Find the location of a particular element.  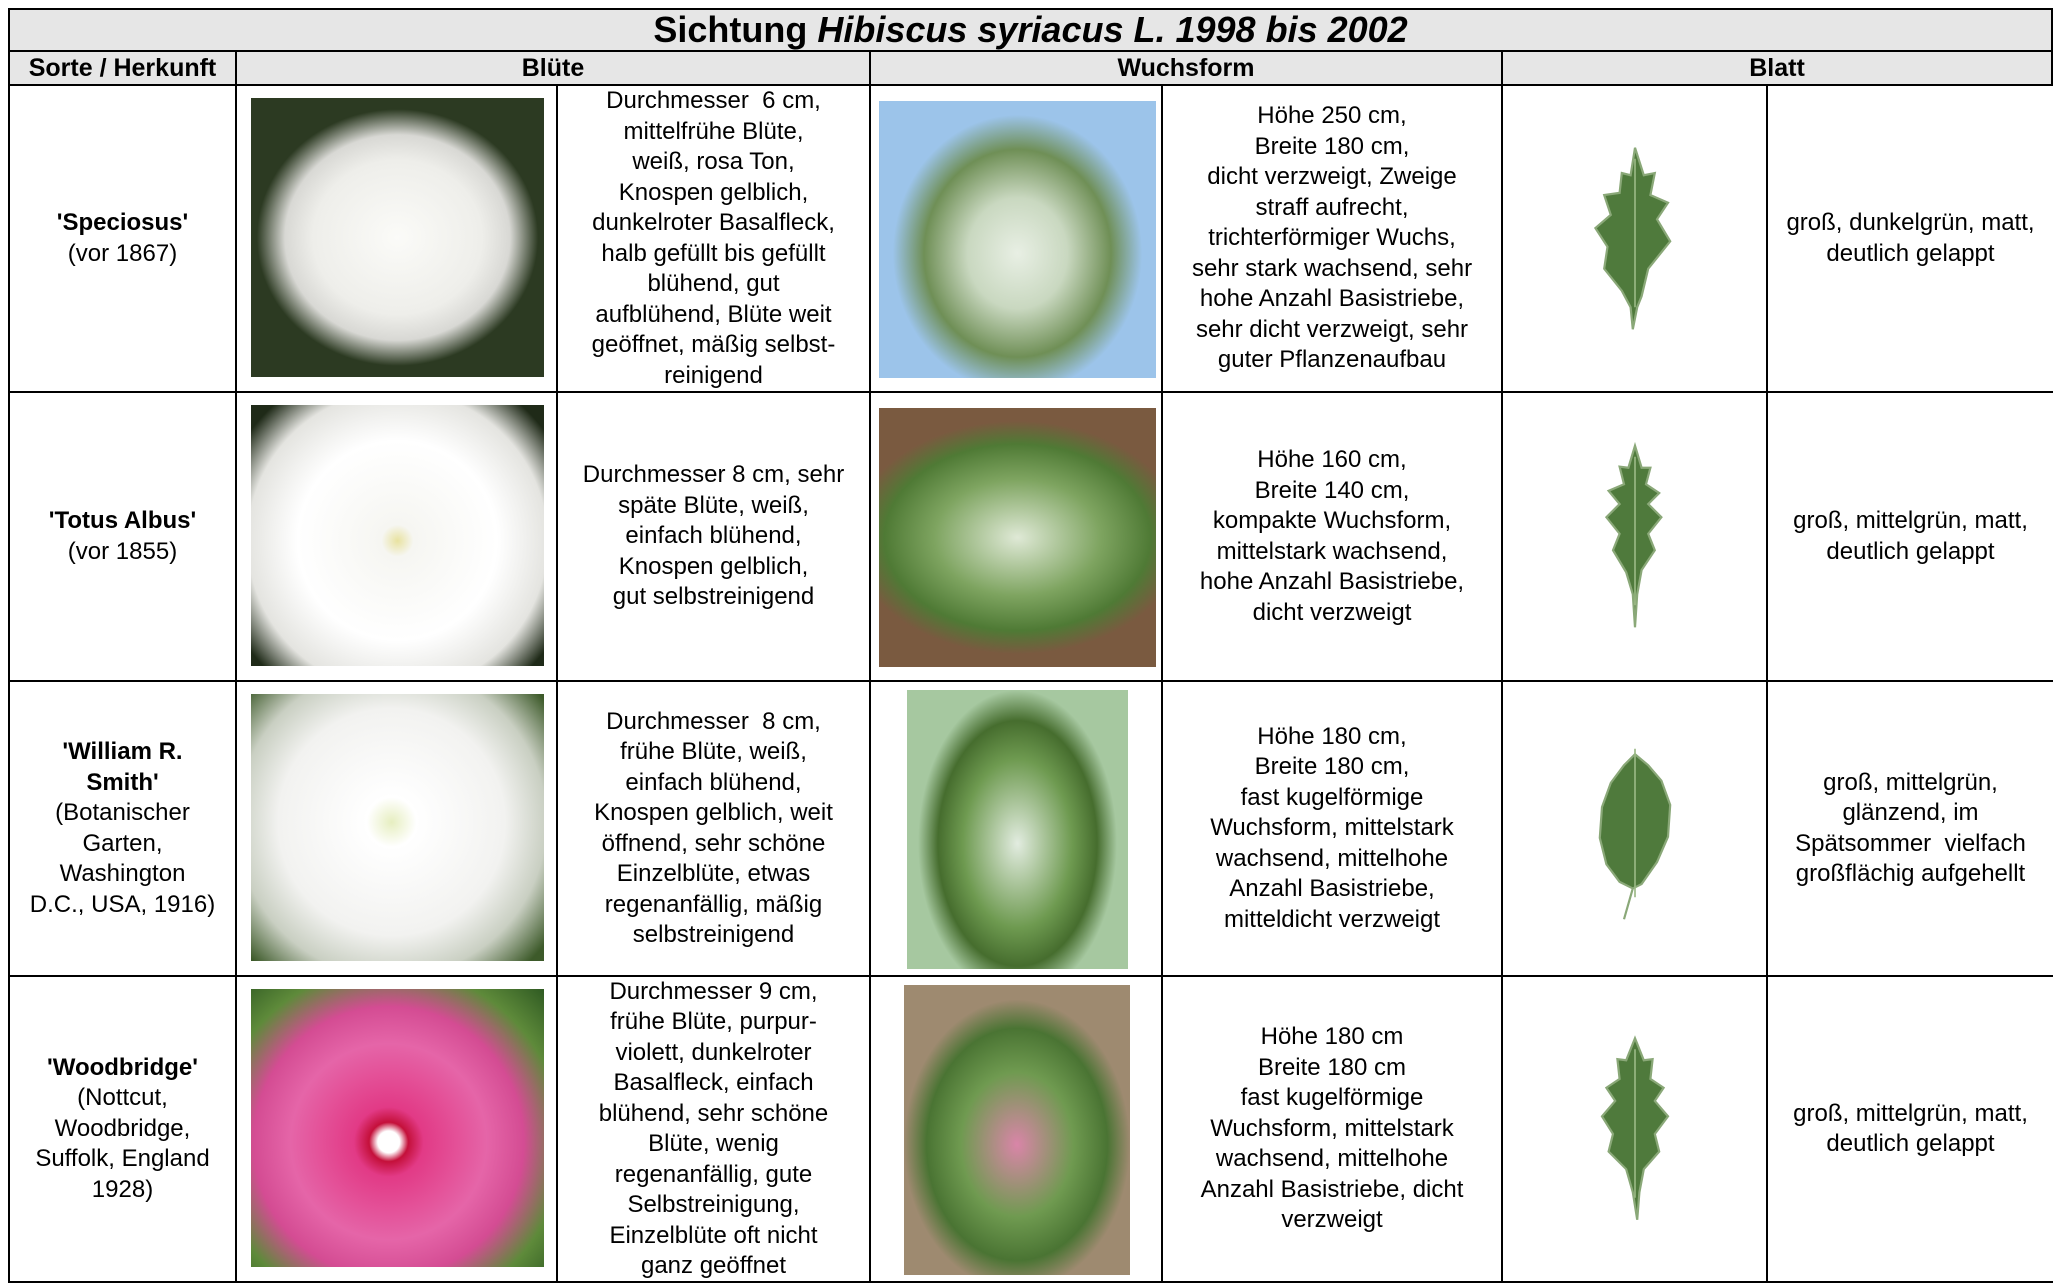

cell-text: Breite 180 cm, is located at coordinates (1332, 767).